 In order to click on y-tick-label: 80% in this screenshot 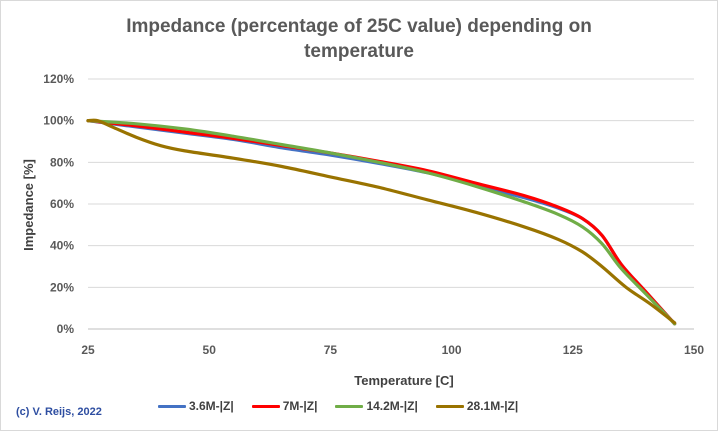, I will do `click(62, 162)`.